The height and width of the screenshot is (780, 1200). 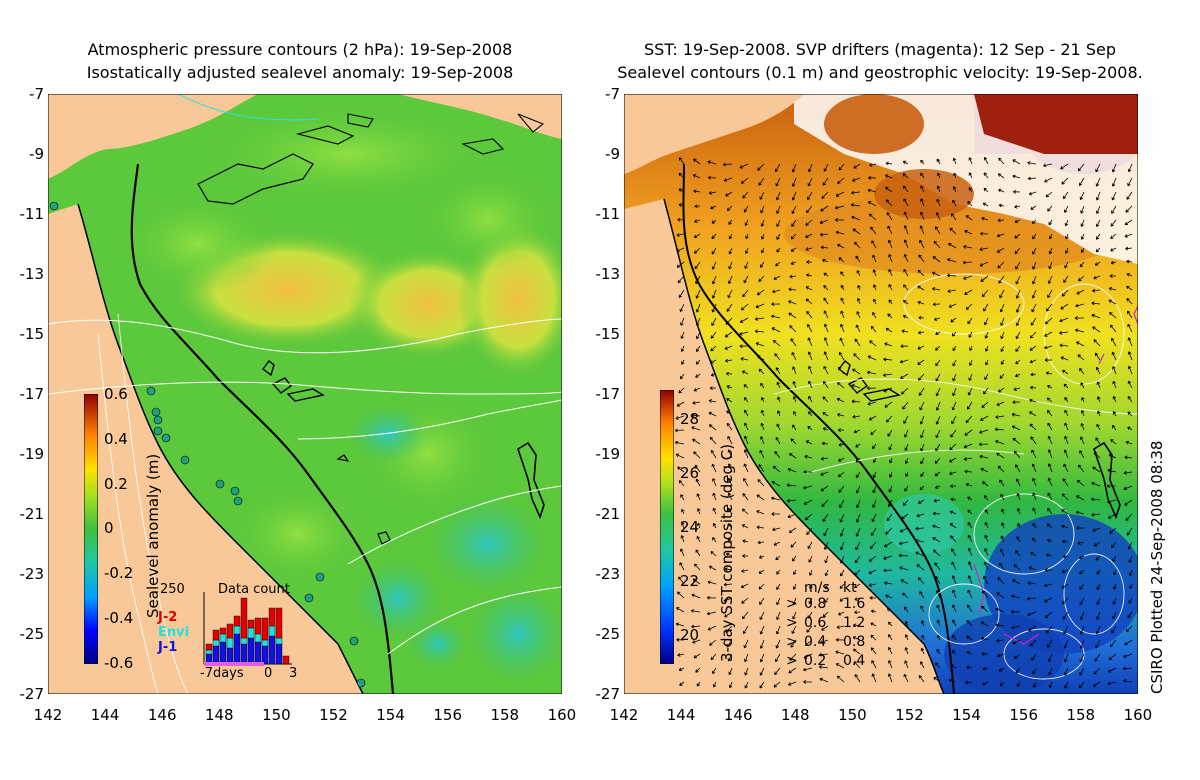 I want to click on lat-tick-label: -13, so click(x=608, y=274).